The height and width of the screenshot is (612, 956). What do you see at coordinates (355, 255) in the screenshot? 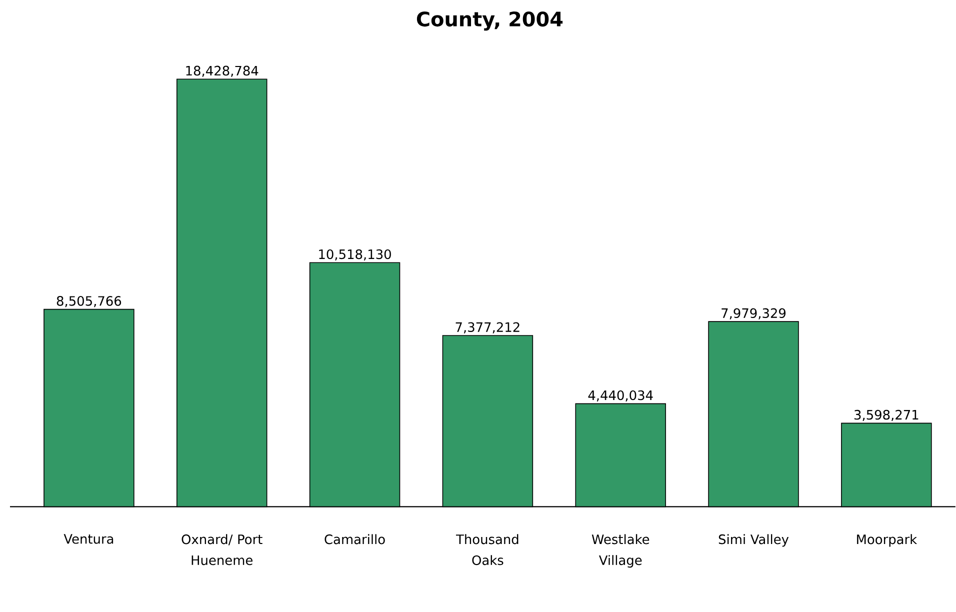
I see `data-label: 10,518,130` at bounding box center [355, 255].